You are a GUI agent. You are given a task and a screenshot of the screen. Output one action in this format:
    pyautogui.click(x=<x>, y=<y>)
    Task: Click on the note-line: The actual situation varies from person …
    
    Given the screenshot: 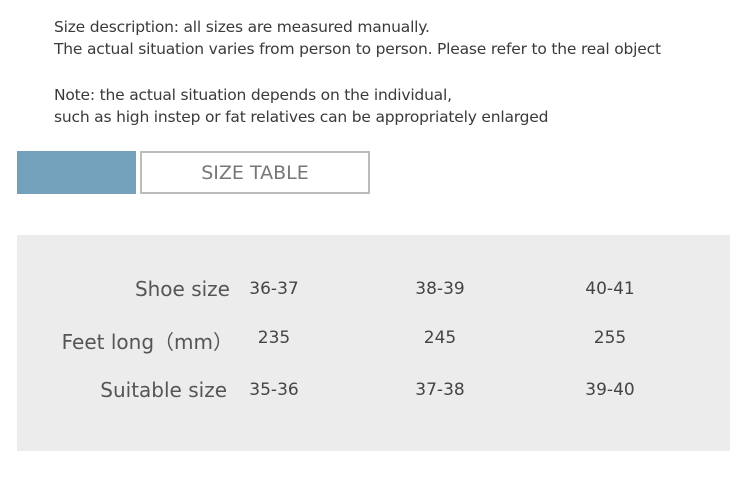 What is the action you would take?
    pyautogui.click(x=357, y=49)
    